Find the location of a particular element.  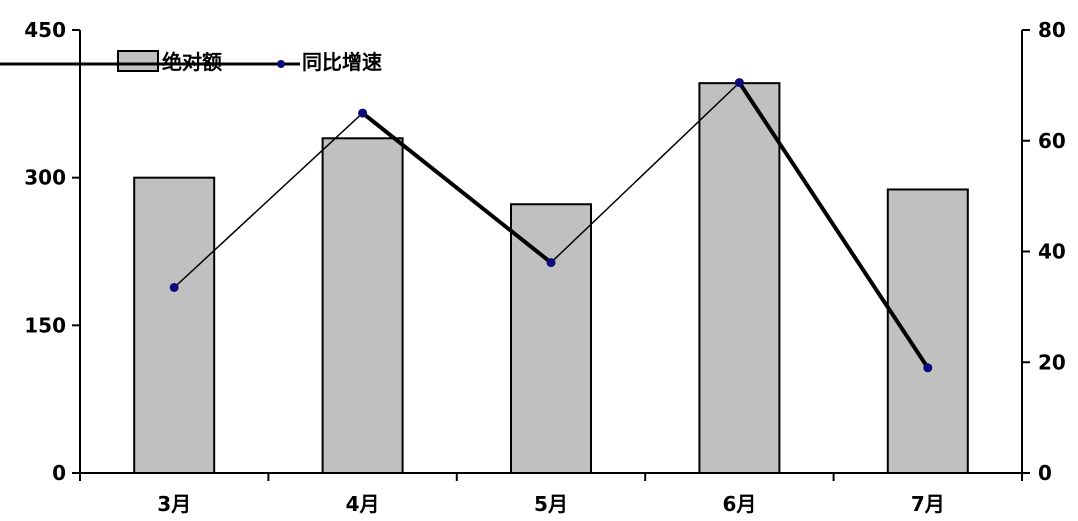

y-right-tick-label-1: 0 is located at coordinates (1045, 473).